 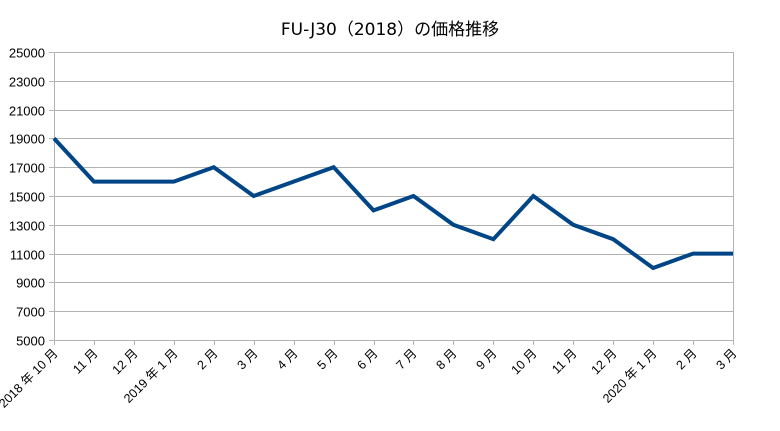 What do you see at coordinates (27, 139) in the screenshot?
I see `y-tick-label: 19000` at bounding box center [27, 139].